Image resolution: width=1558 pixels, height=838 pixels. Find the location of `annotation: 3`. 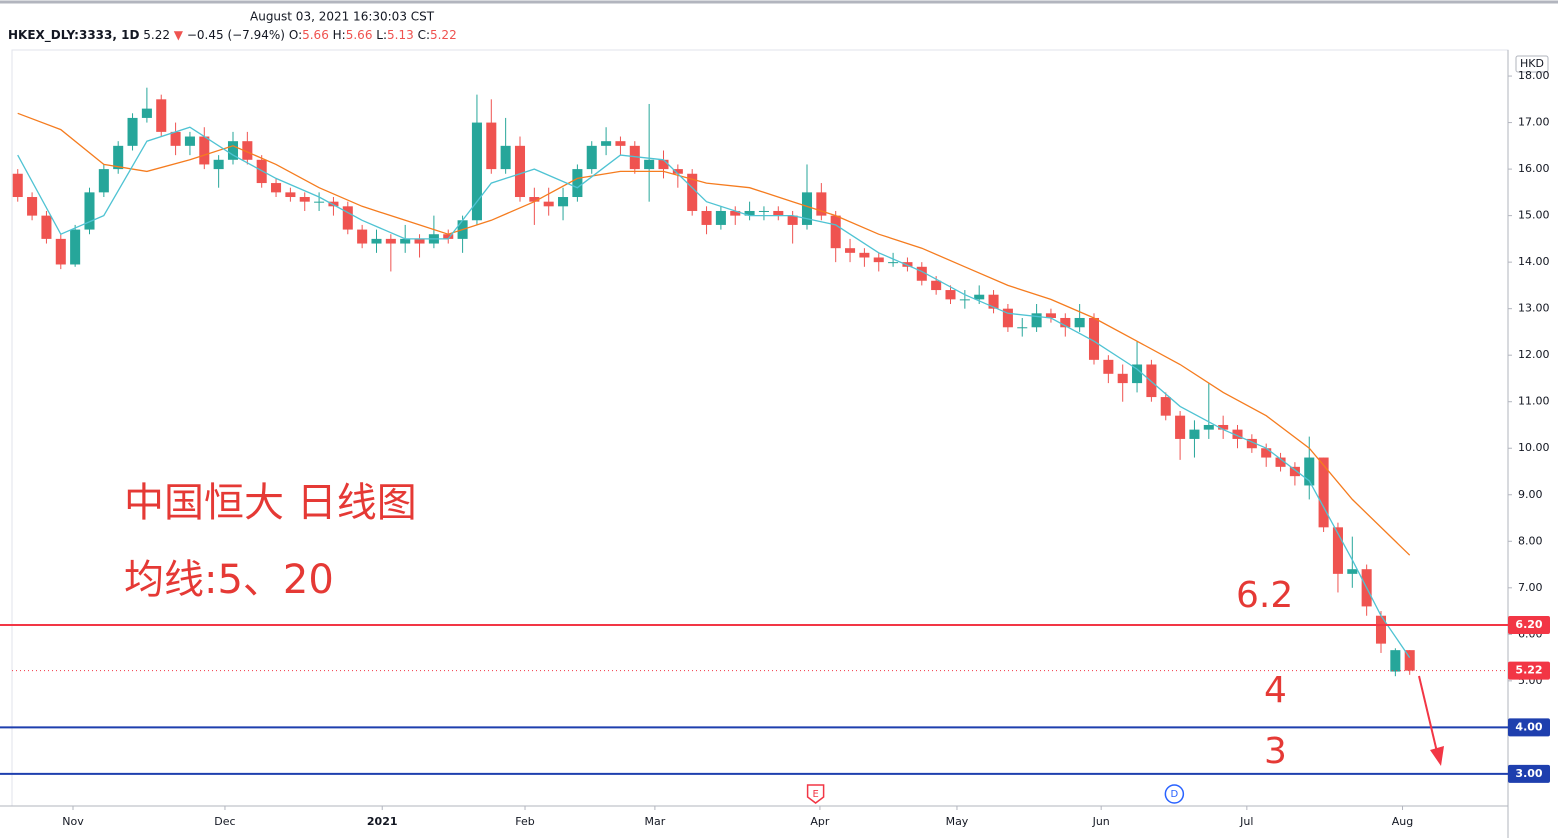

annotation: 3 is located at coordinates (1275, 751).